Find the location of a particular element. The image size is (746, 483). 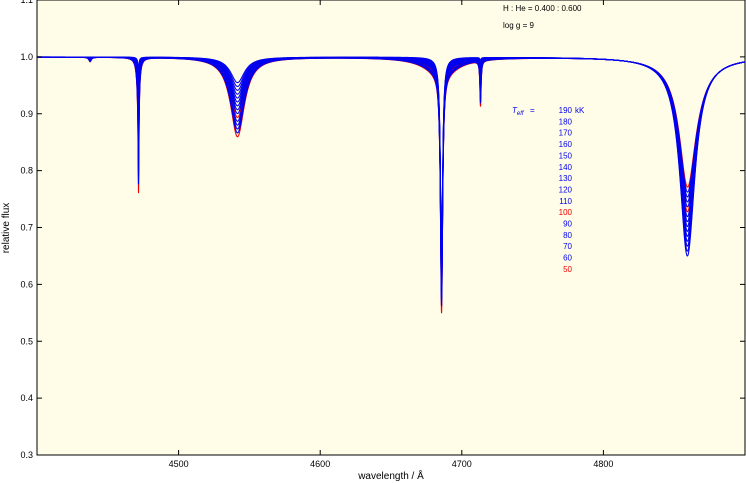

legend-entry-110: 110 is located at coordinates (565, 201).